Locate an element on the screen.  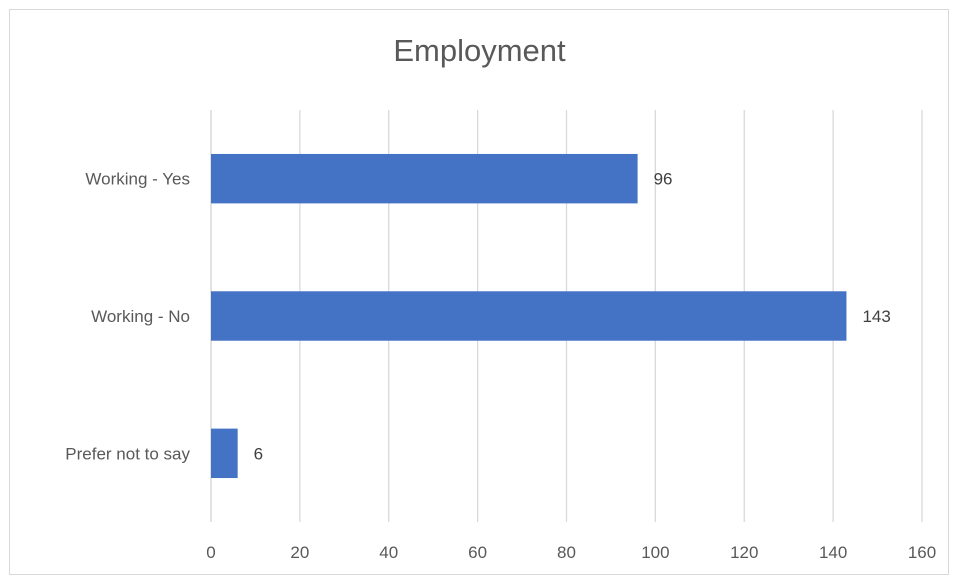
x-tick-label-120: 120 is located at coordinates (744, 552).